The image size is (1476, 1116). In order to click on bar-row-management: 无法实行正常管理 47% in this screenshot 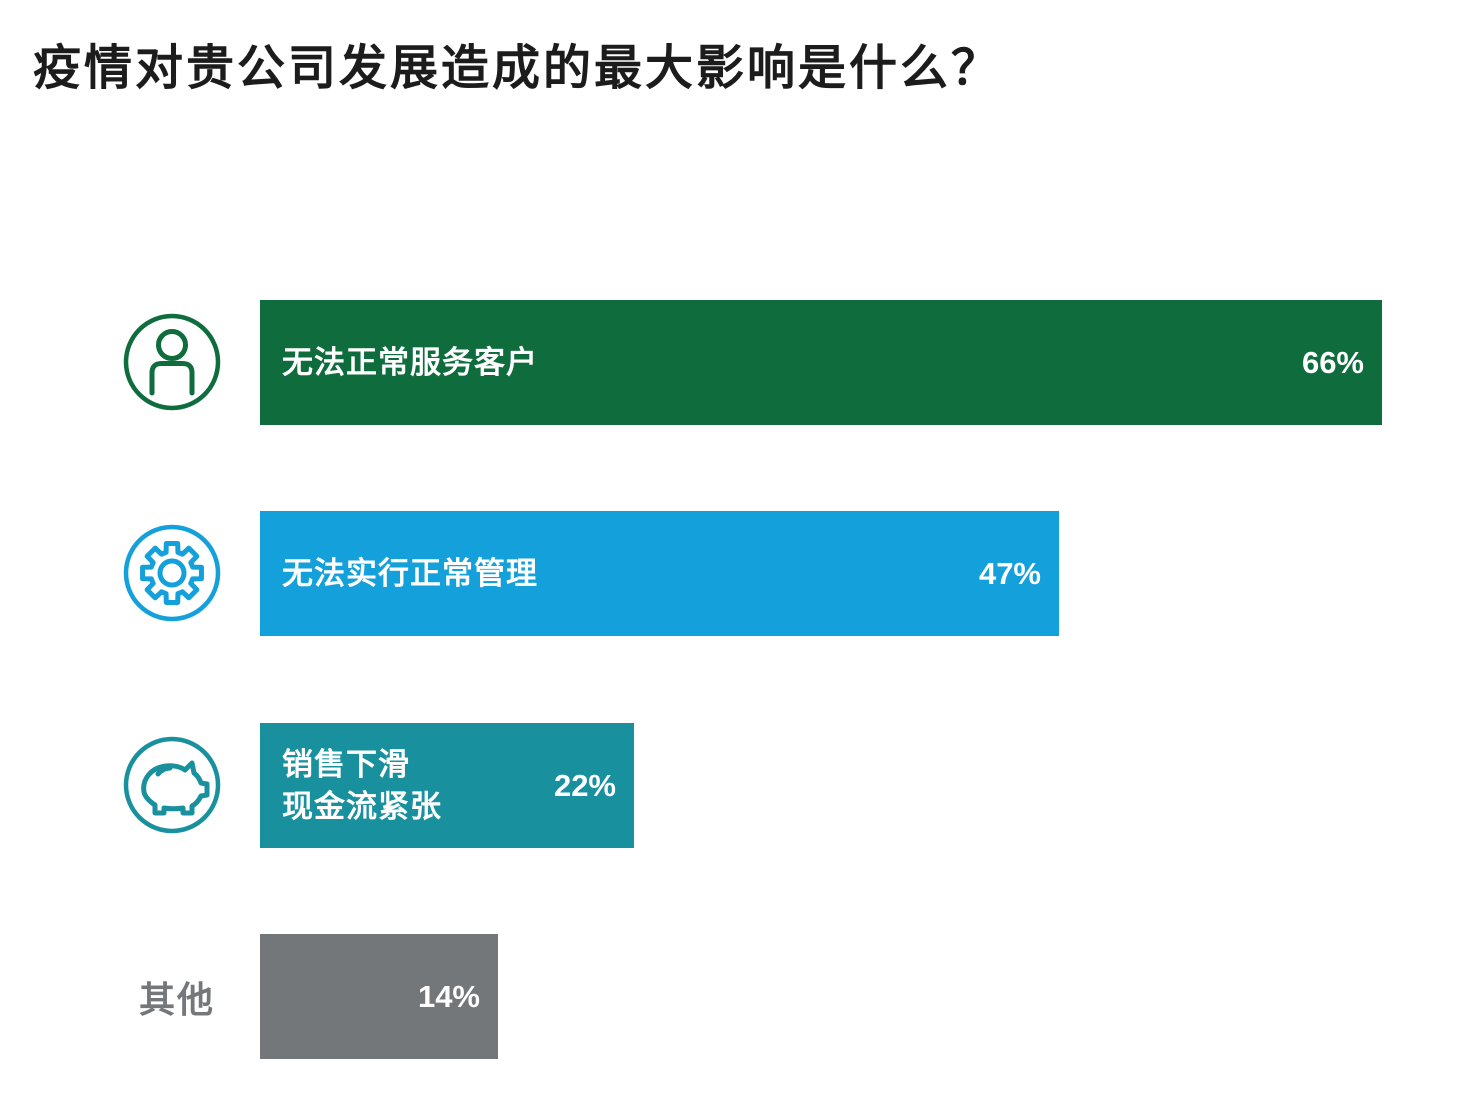, I will do `click(738, 573)`.